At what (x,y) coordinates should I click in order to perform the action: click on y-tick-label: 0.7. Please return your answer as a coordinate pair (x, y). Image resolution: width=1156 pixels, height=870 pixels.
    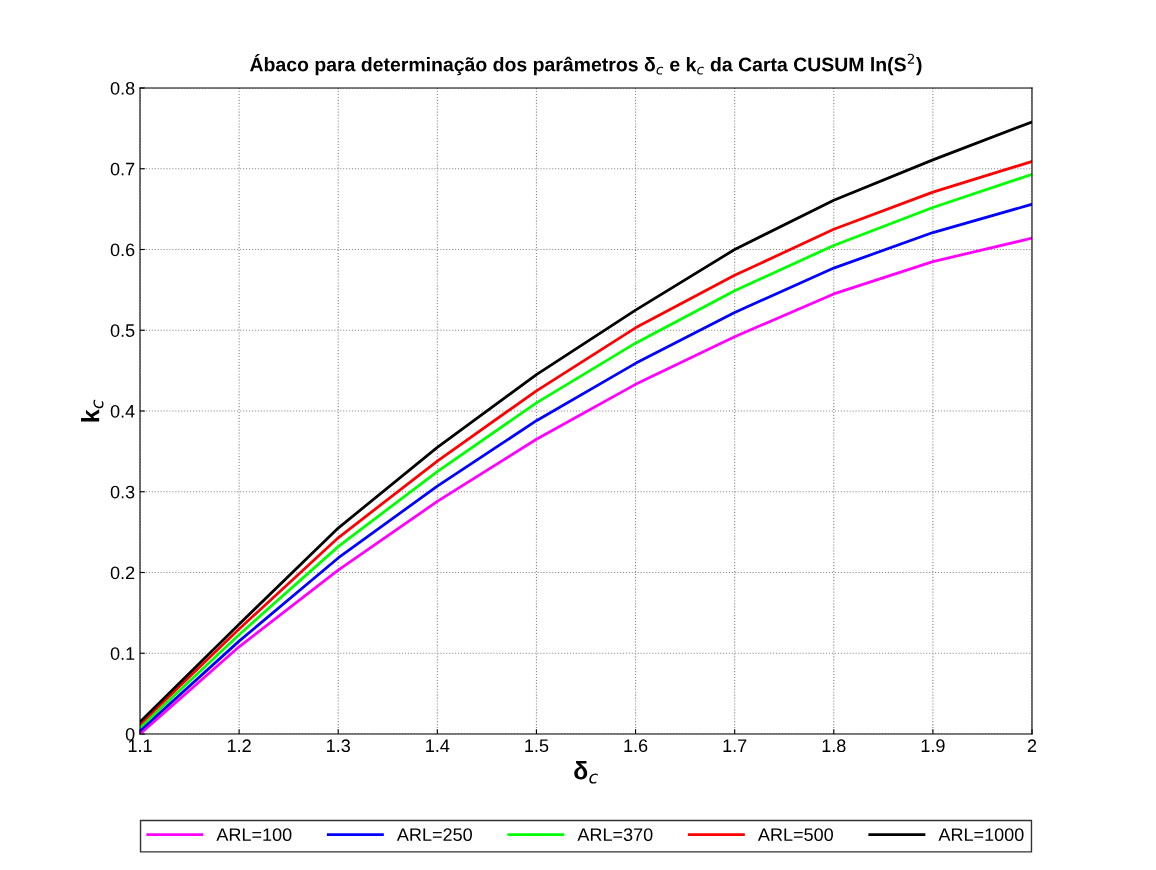
    Looking at the image, I should click on (122, 169).